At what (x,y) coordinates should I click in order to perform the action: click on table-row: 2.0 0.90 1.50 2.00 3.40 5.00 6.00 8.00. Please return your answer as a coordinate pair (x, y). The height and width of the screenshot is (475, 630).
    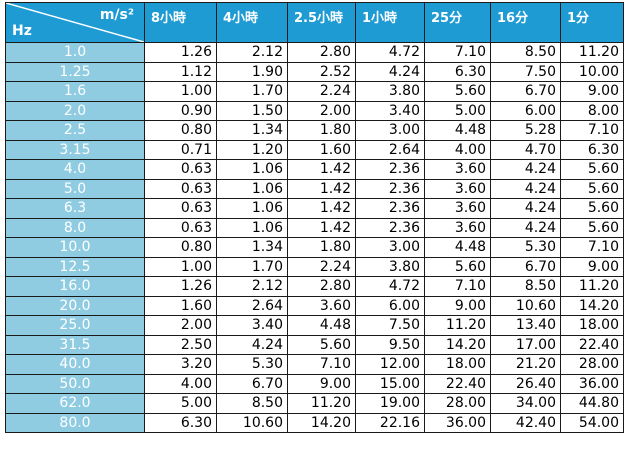
    Looking at the image, I should click on (314, 110).